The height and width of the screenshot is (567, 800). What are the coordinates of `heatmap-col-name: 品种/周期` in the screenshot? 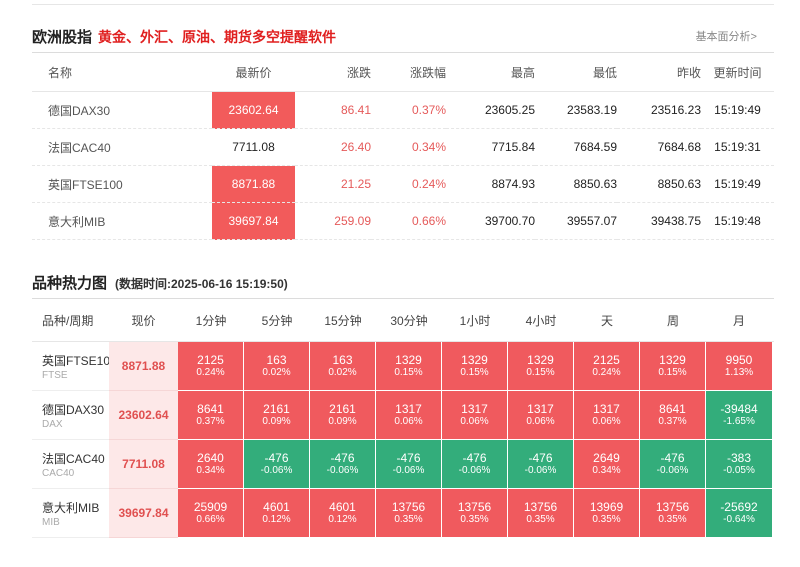 It's located at (68, 320).